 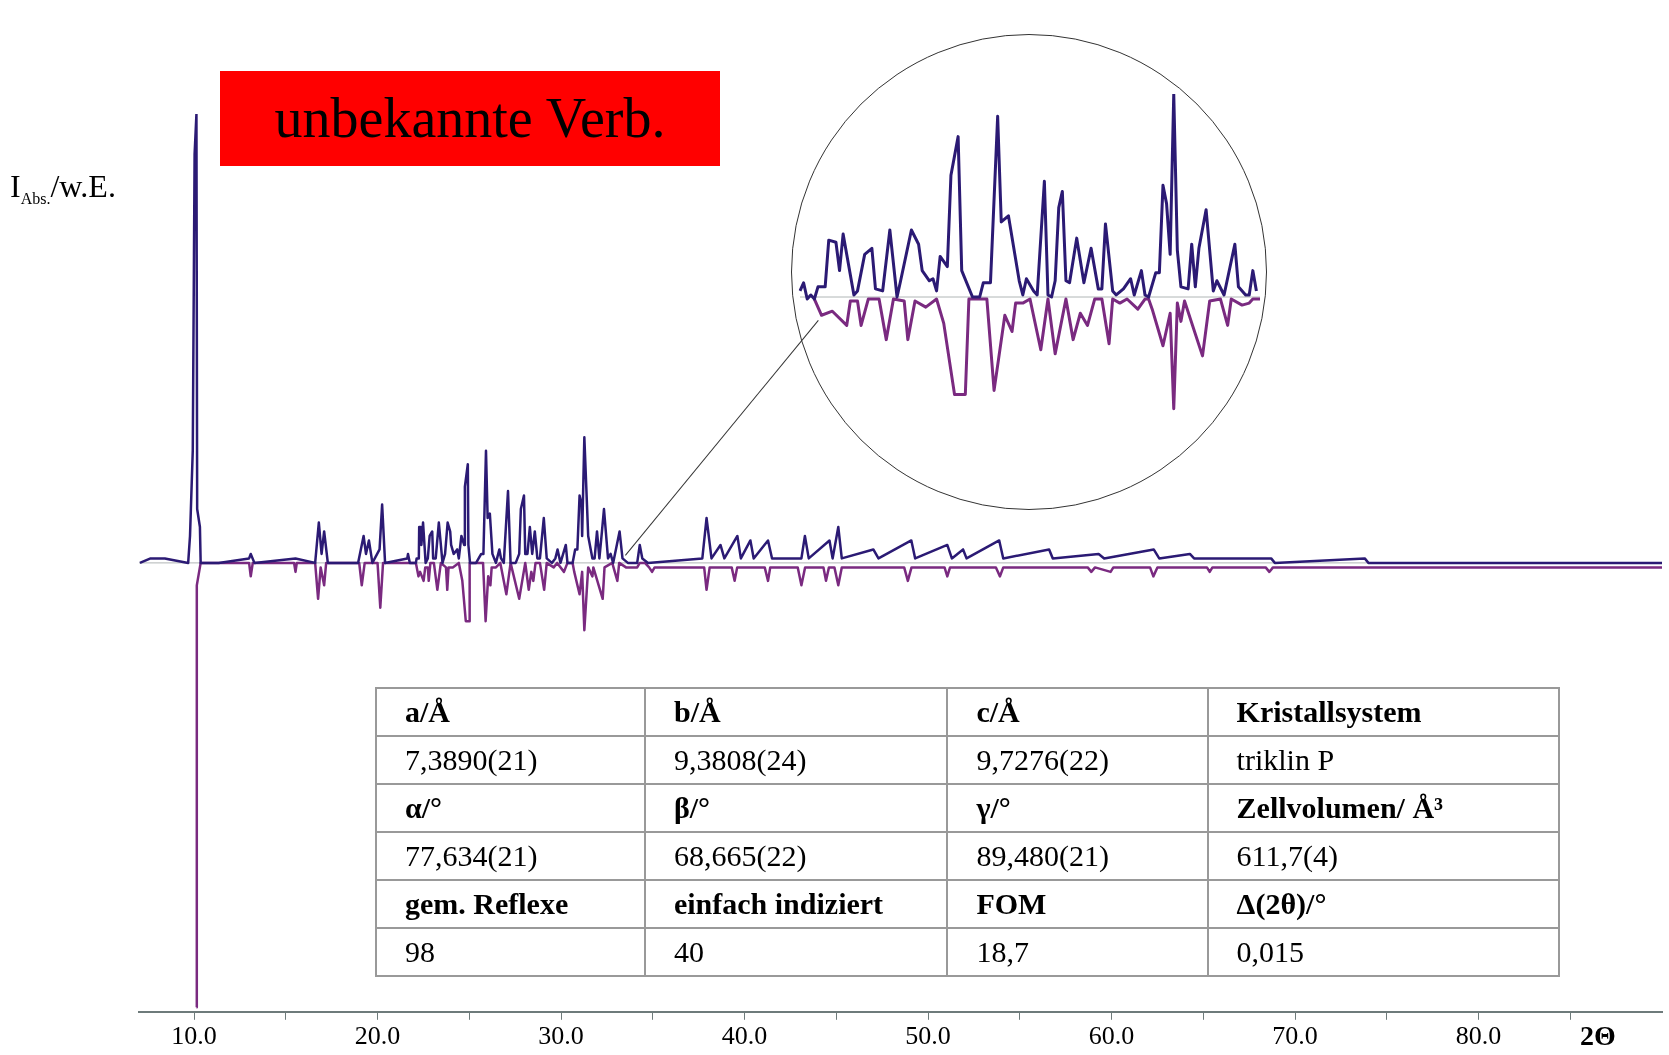 I want to click on x-tick-label: 20.0, so click(x=377, y=1036).